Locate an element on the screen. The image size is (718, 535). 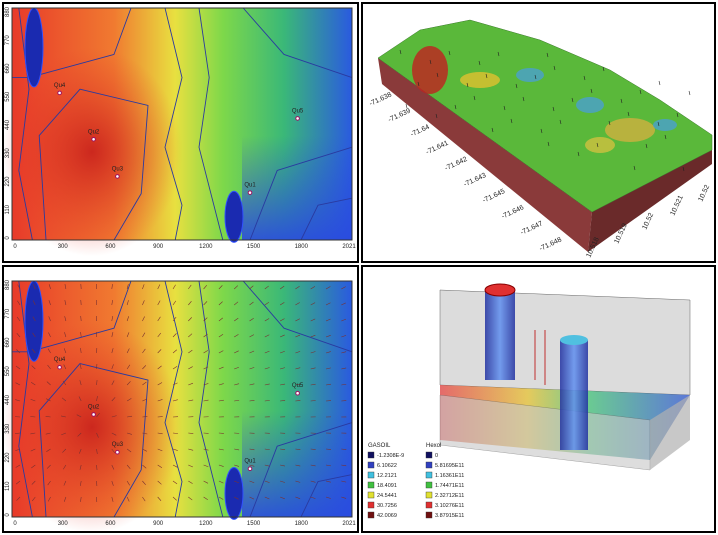
y-tick-label: 110 is located at coordinates (8, 209).